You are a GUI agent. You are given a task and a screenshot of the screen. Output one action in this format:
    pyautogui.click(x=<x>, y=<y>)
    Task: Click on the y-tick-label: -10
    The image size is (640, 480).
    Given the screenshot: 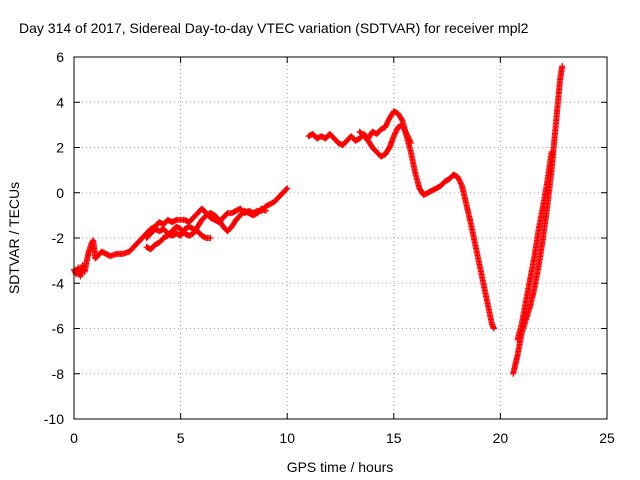 What is the action you would take?
    pyautogui.click(x=54, y=419)
    